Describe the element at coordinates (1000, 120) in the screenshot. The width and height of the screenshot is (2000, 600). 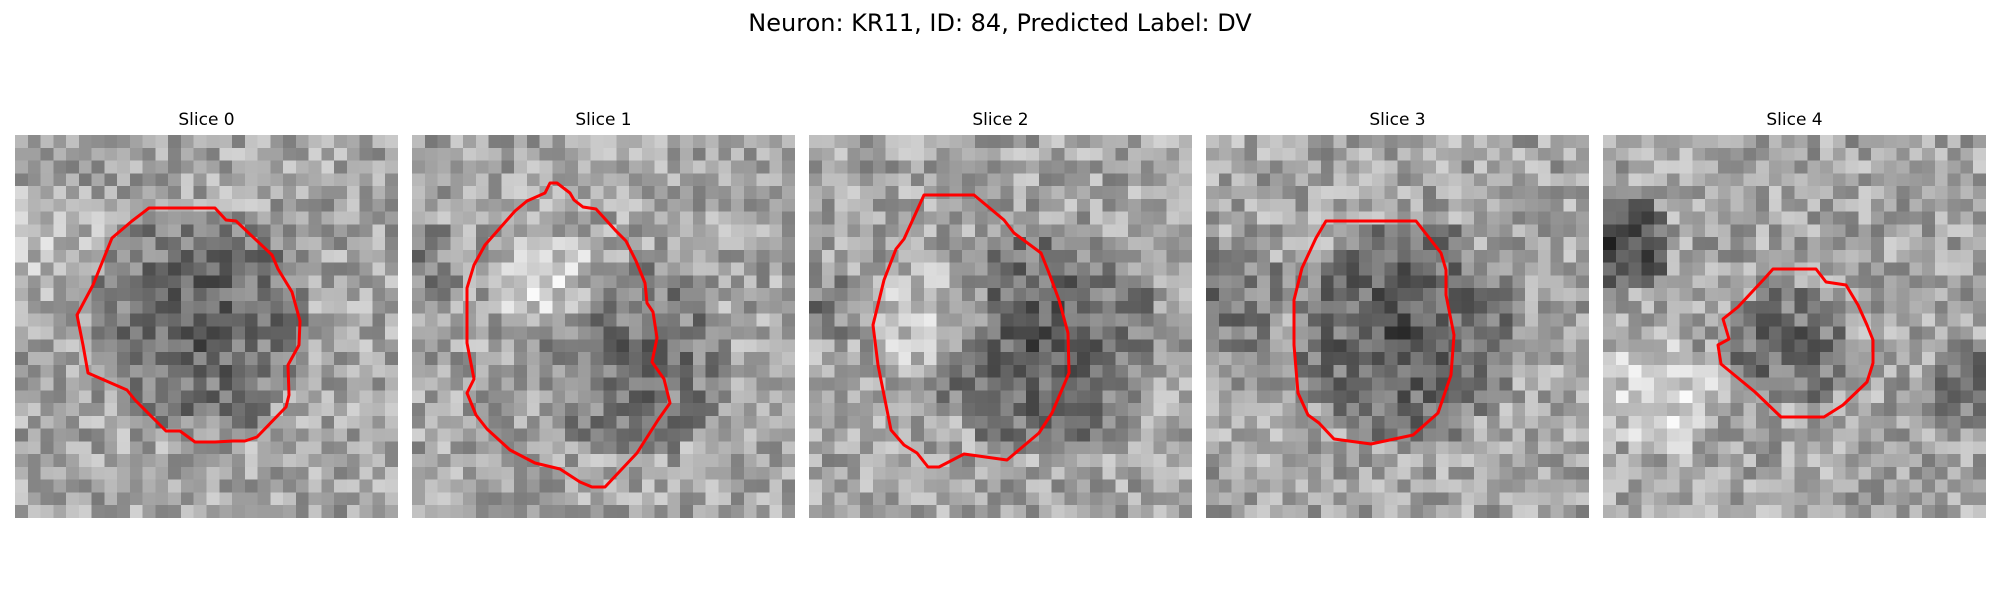
I see `slice-title: Slice 2` at that location.